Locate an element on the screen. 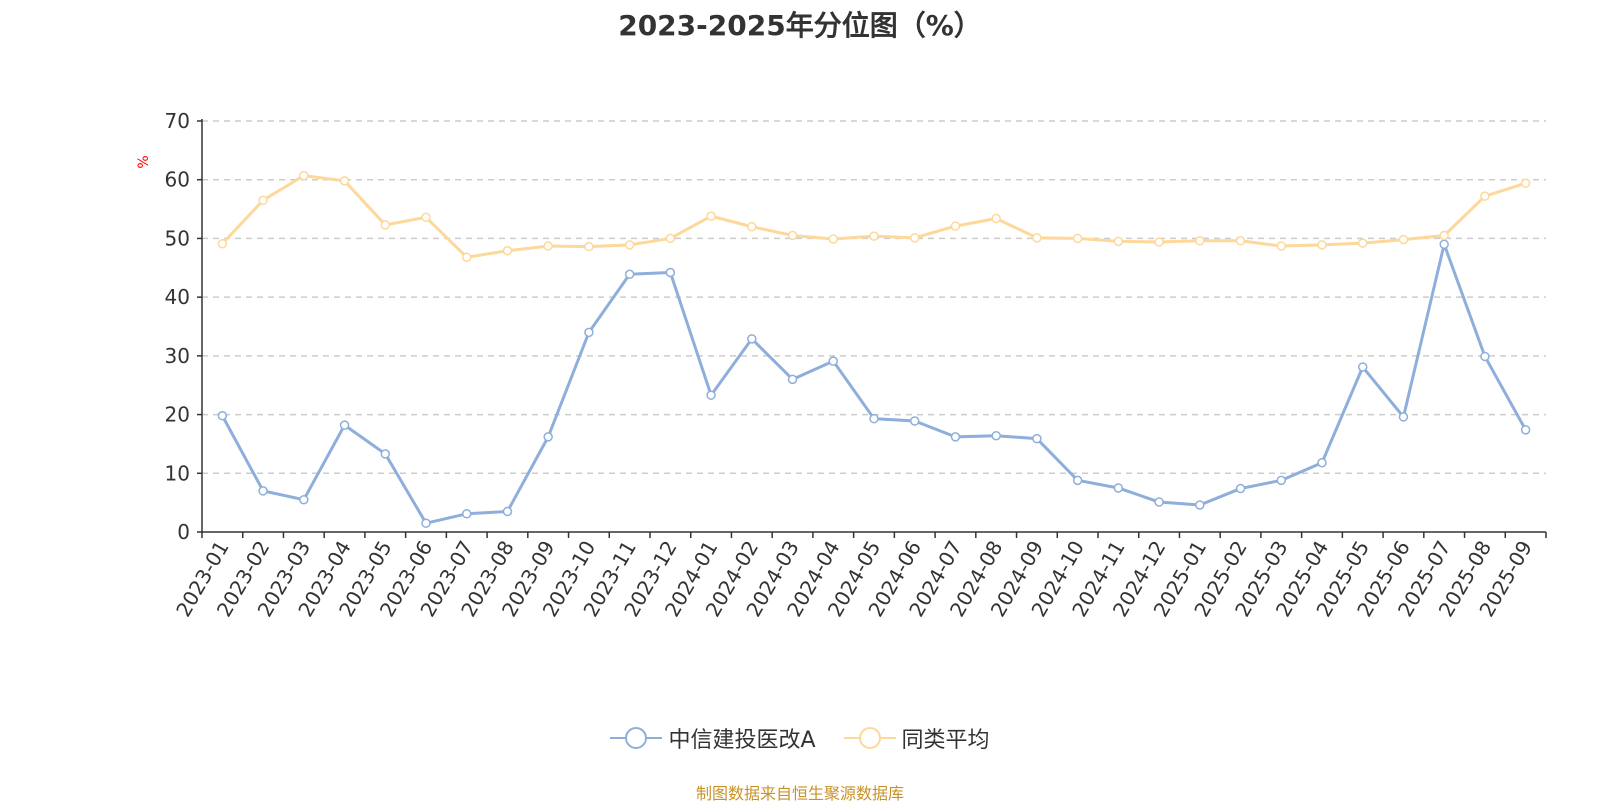  source-note: 制图数据来自恒生聚源数据库 is located at coordinates (799, 793).